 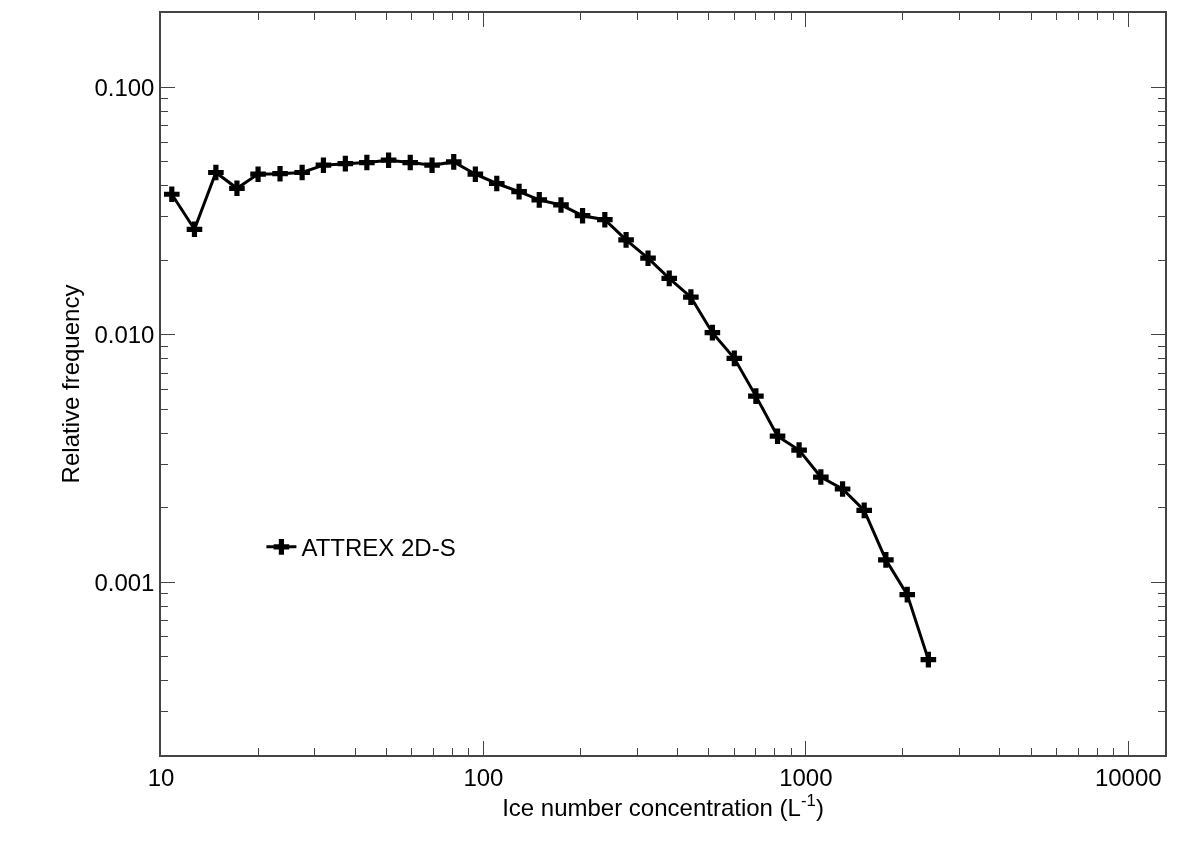 What do you see at coordinates (124, 87) in the screenshot?
I see `y-tick-label: 0.100` at bounding box center [124, 87].